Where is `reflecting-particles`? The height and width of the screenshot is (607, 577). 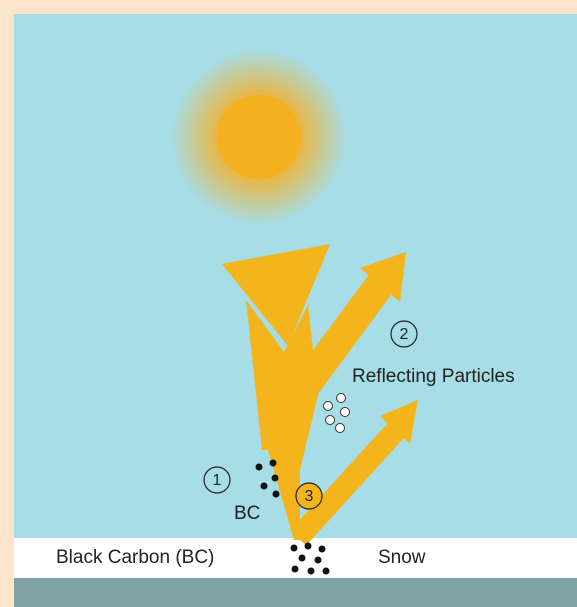
reflecting-particles is located at coordinates (336, 413).